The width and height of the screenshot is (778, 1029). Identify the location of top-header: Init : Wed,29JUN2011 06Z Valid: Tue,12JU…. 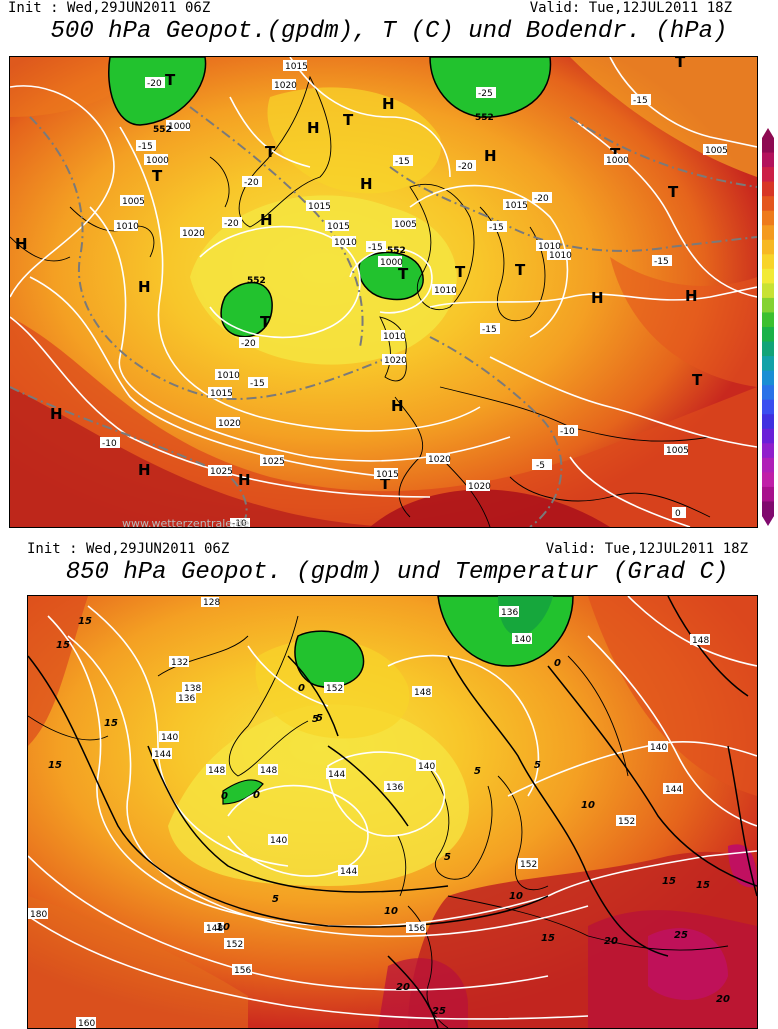
(389, 10).